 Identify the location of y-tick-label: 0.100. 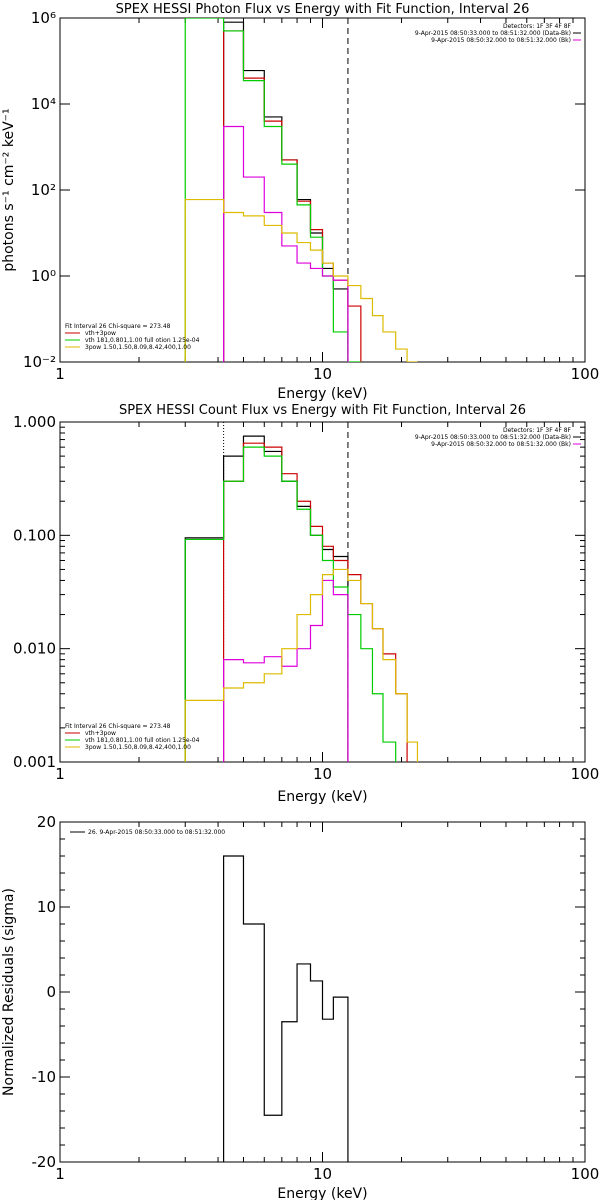
(34, 535).